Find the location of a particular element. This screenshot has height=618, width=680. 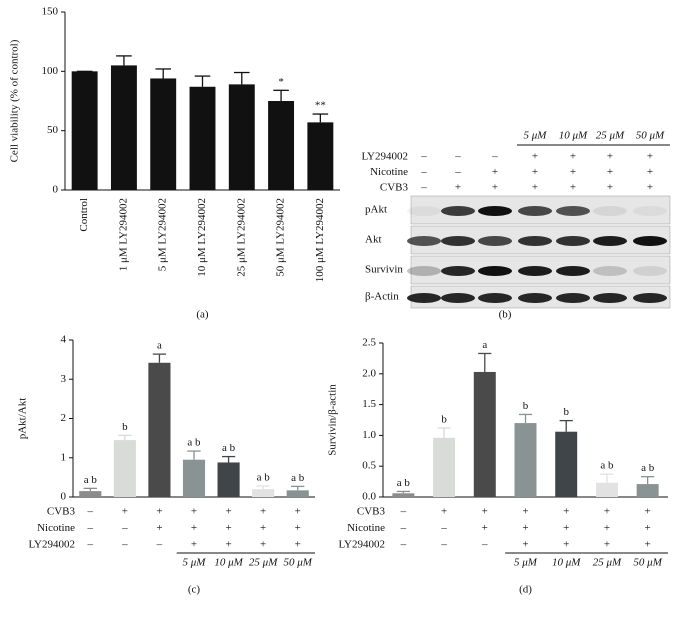

x-tick-label: 10 μM LY294002 is located at coordinates (202, 237).